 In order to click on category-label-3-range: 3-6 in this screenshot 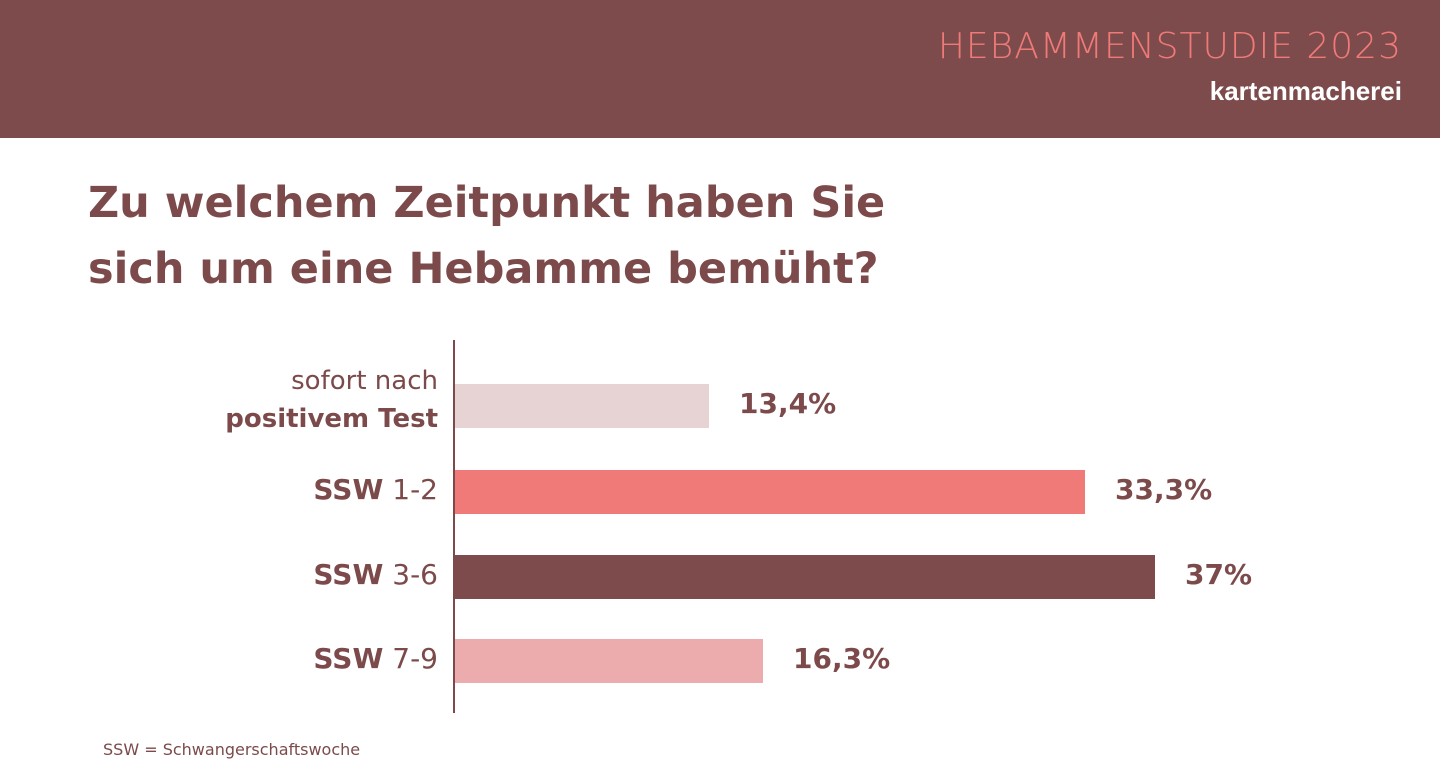, I will do `click(410, 574)`.